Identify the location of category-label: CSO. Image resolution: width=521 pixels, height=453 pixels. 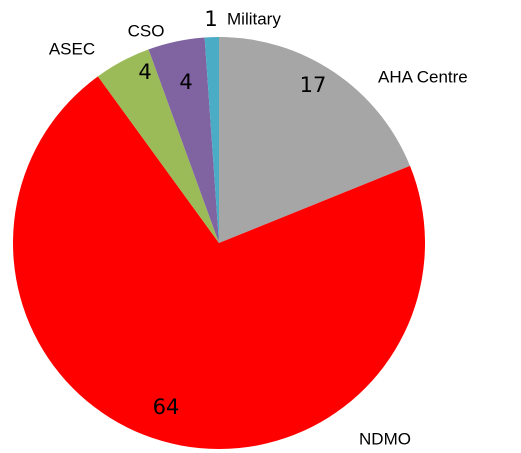
(146, 30).